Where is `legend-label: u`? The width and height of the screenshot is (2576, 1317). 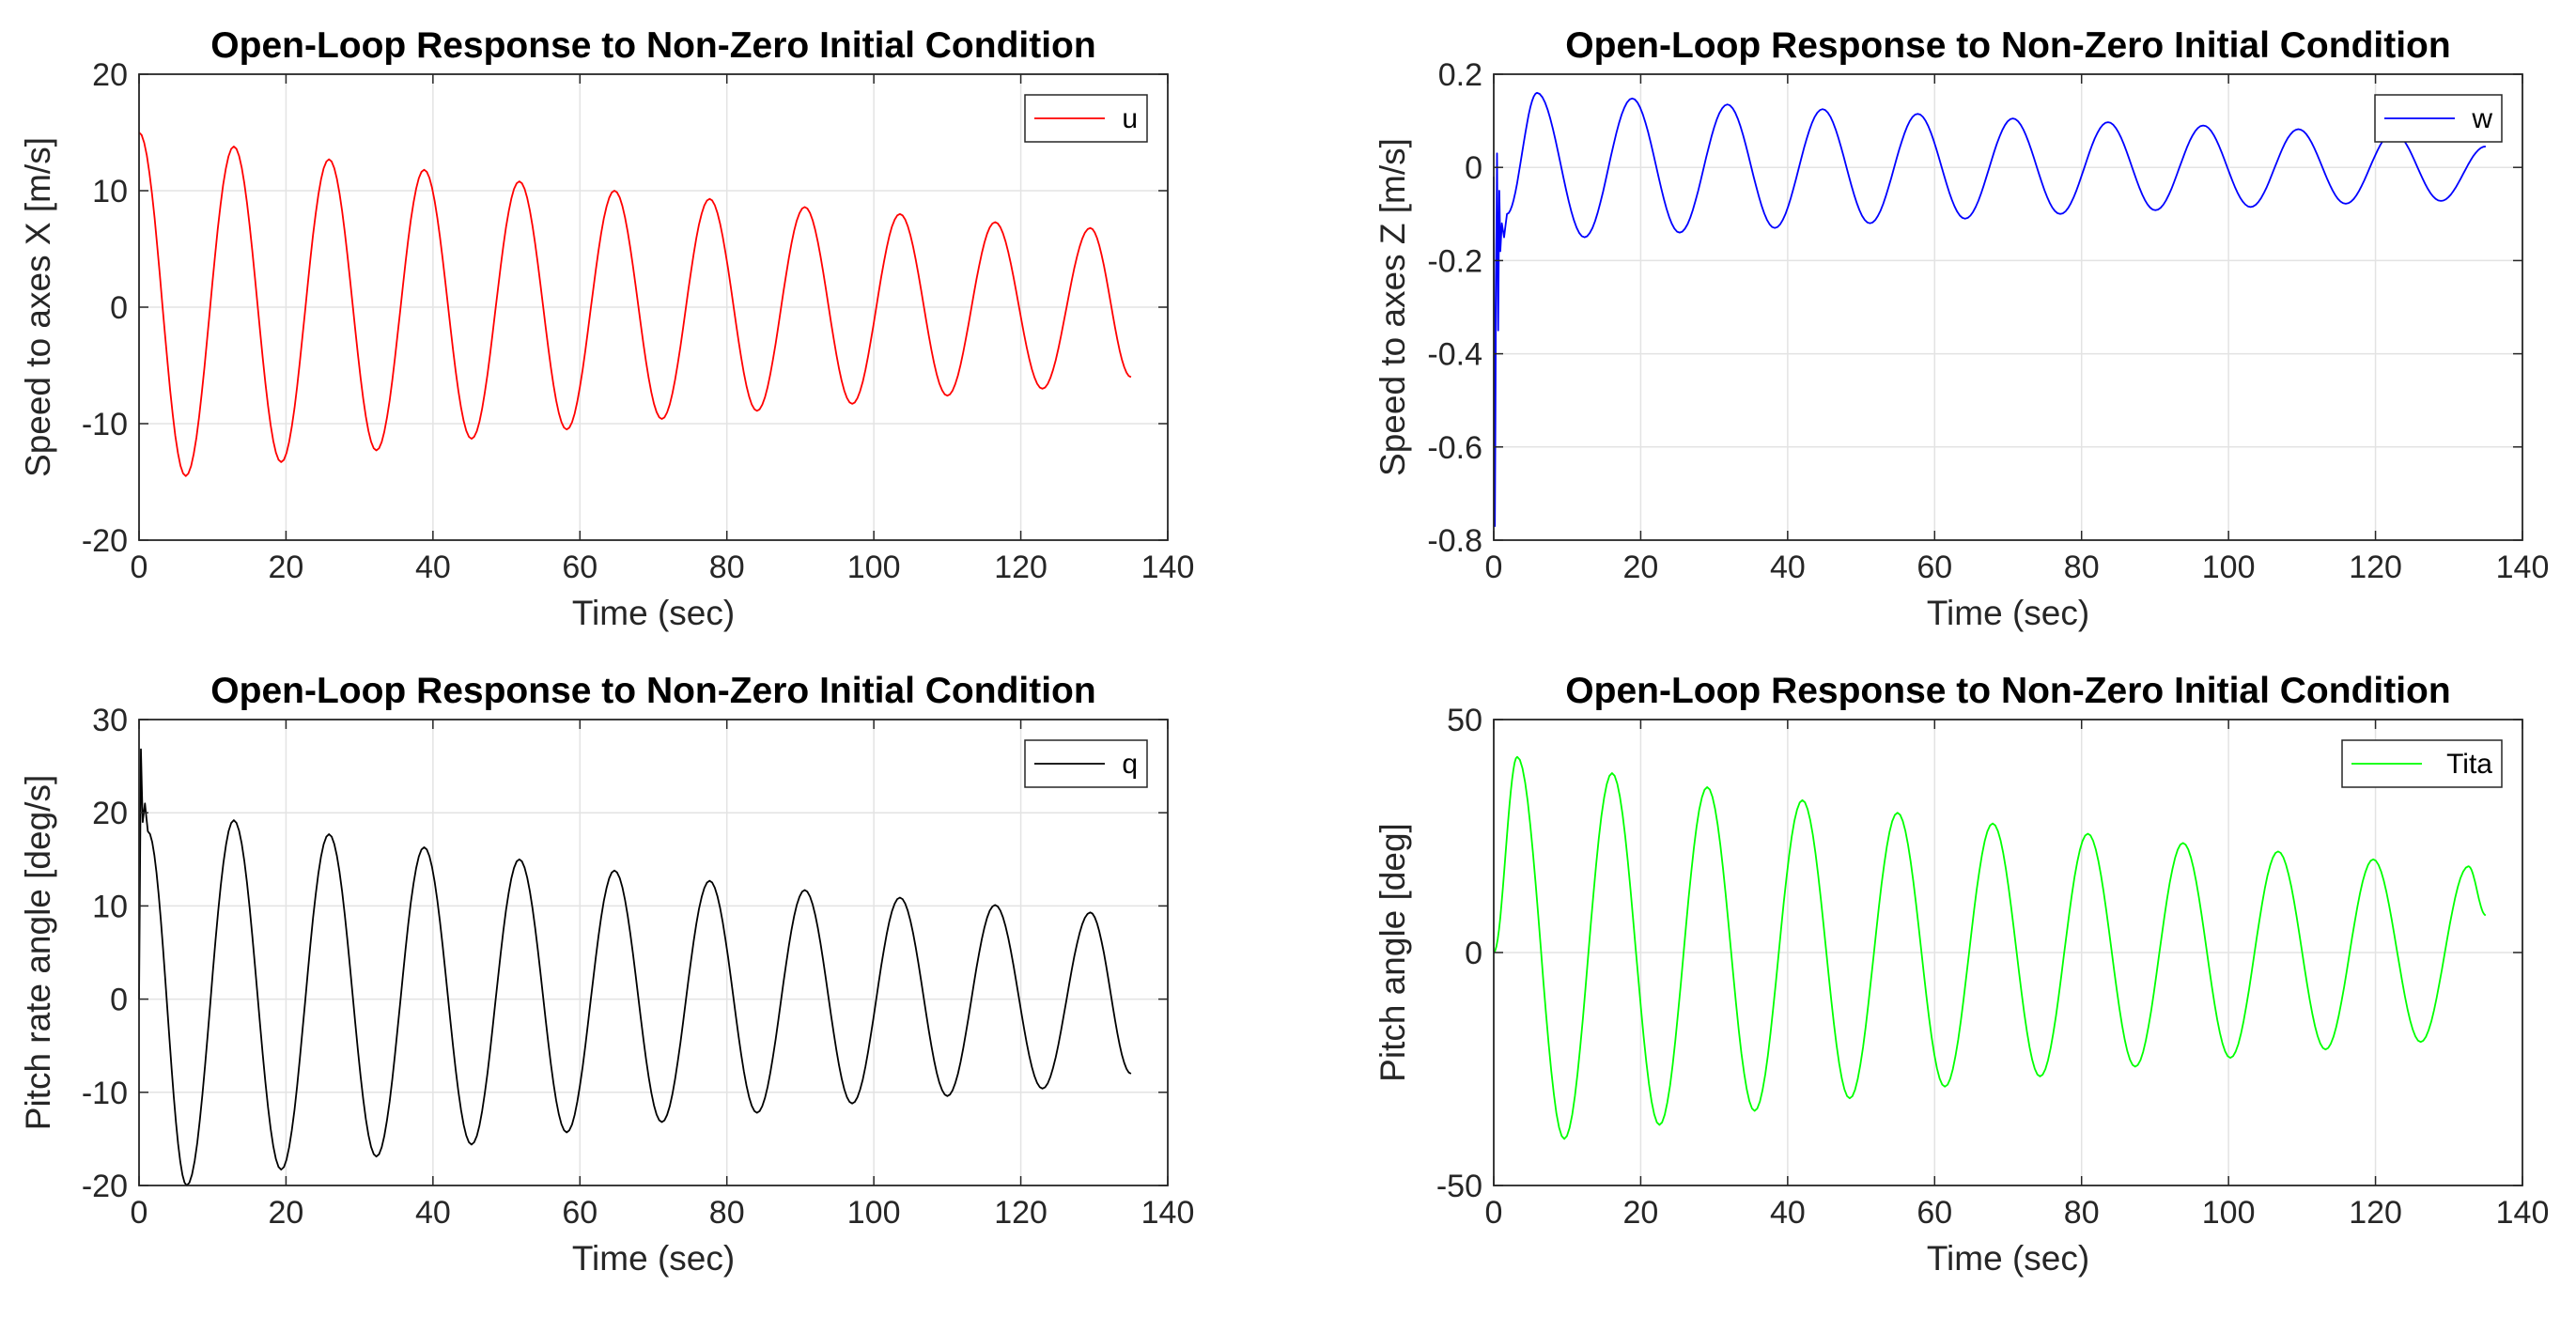
legend-label: u is located at coordinates (1130, 118).